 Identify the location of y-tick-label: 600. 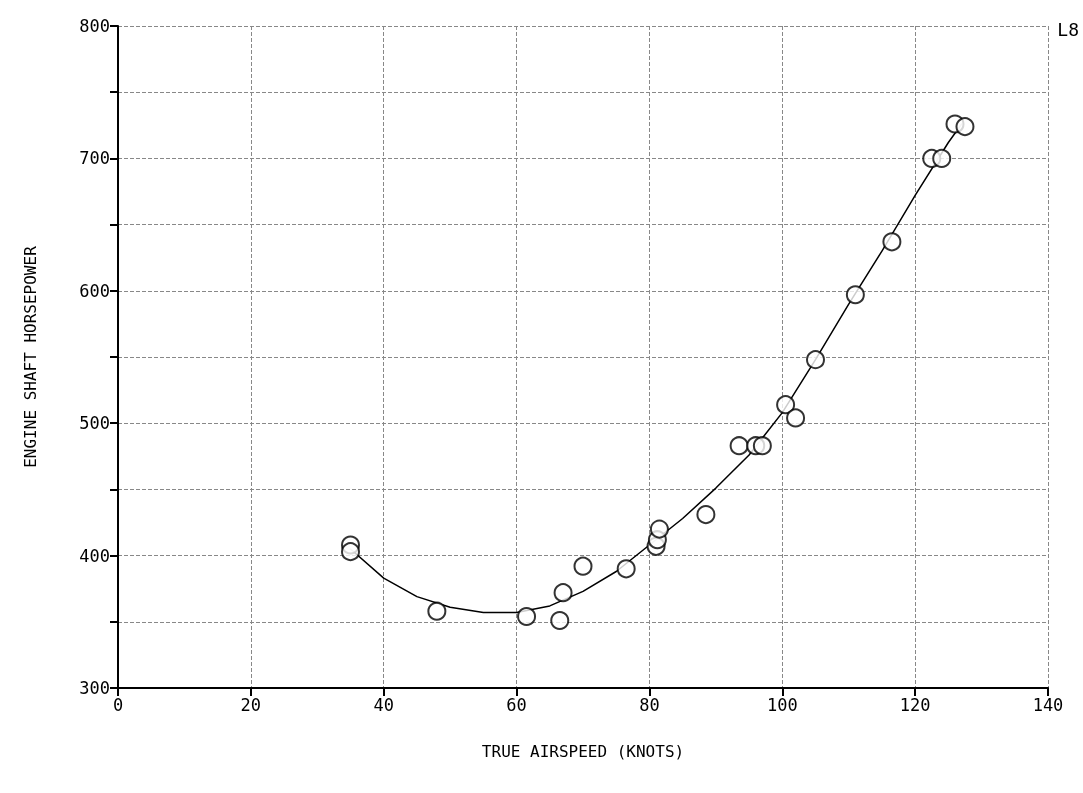
(94, 290).